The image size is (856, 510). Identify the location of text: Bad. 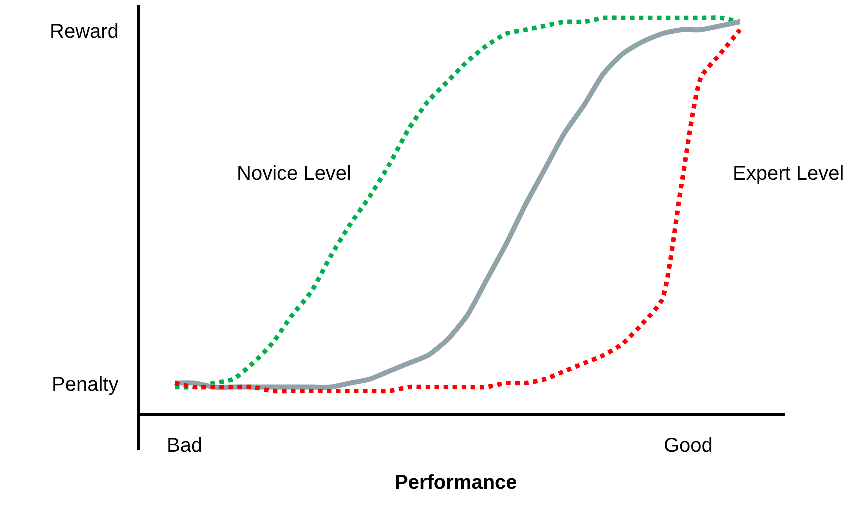
(185, 446).